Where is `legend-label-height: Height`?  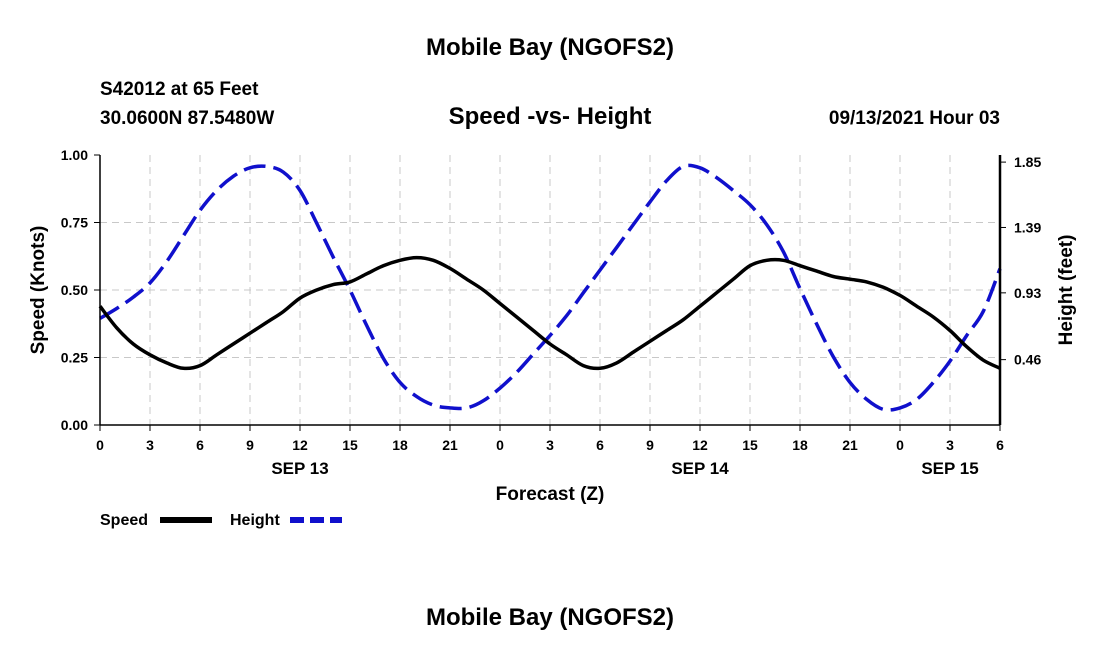
legend-label-height: Height is located at coordinates (255, 520).